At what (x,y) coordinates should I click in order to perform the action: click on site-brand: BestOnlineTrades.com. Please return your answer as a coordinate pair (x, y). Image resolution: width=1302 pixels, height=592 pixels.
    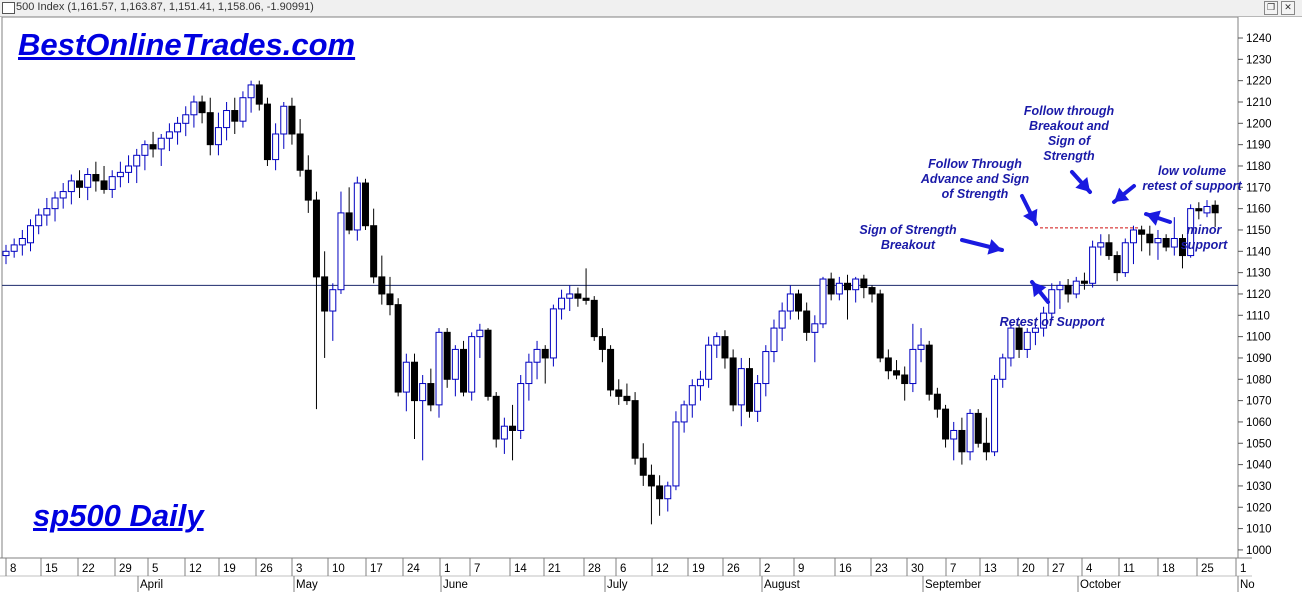
    Looking at the image, I should click on (187, 44).